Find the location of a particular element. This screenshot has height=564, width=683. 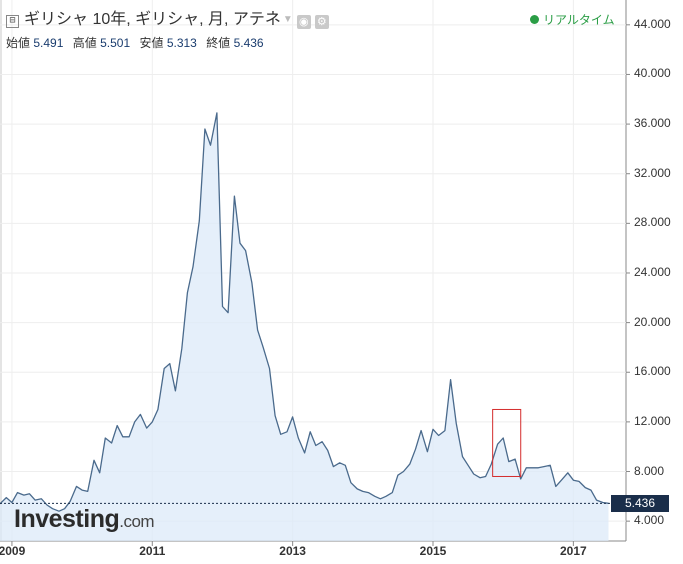

y-tick-label: 4.000 is located at coordinates (649, 520).